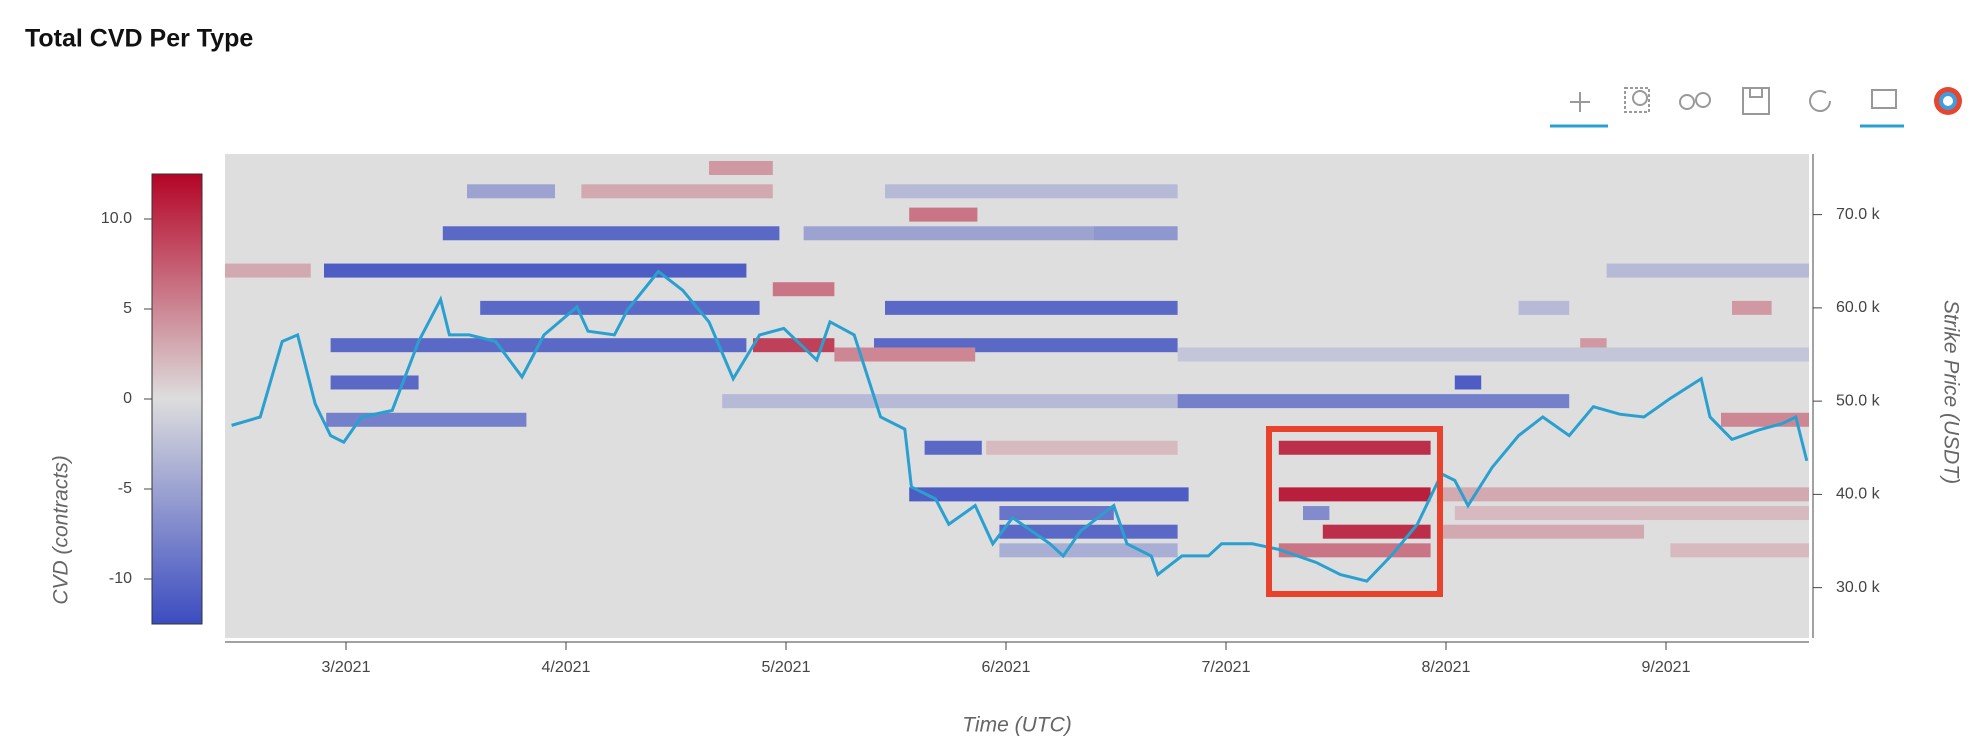 The image size is (1970, 750). I want to click on hover-tool, so click(1882, 108).